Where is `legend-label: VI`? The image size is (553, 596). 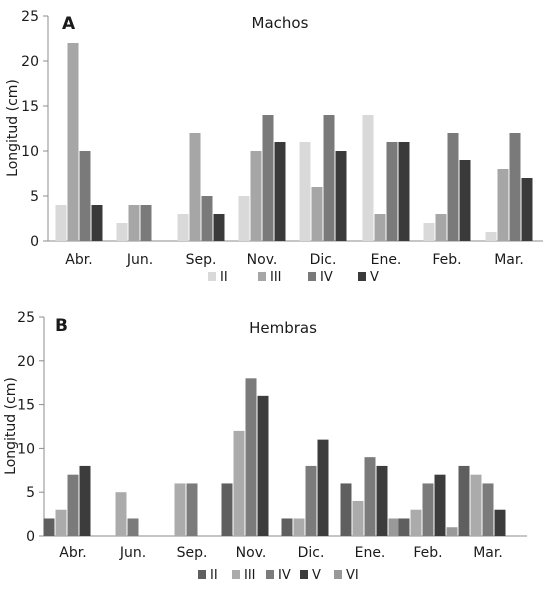
legend-label: VI is located at coordinates (352, 575).